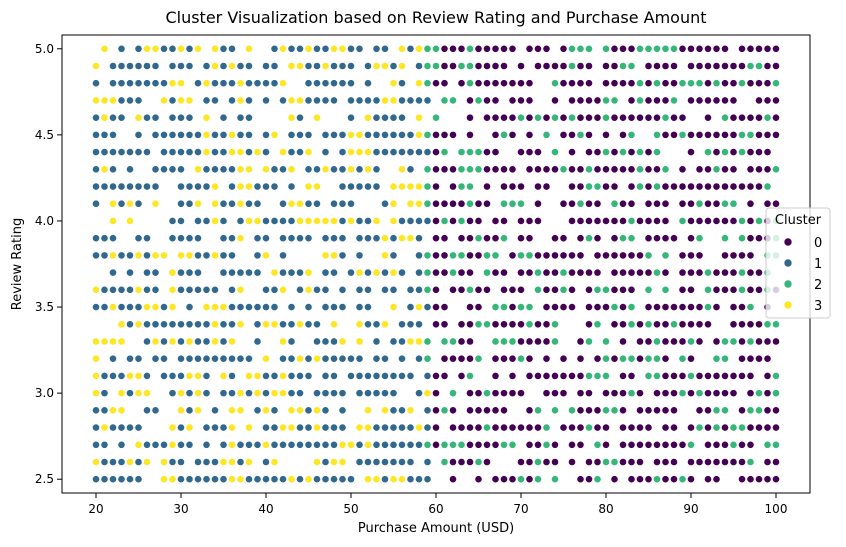 This screenshot has height=547, width=846. I want to click on y-tick-label: 4.0, so click(44, 221).